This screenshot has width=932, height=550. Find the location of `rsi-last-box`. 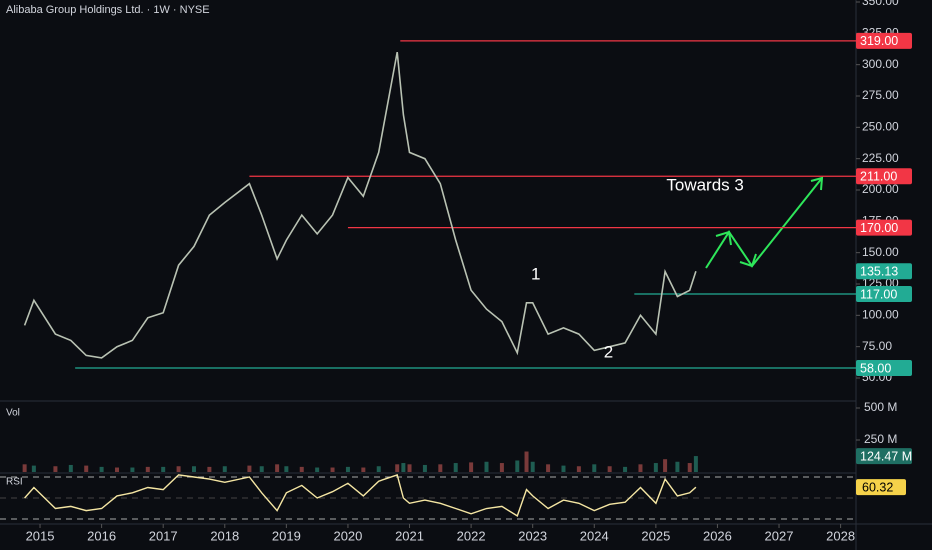

rsi-last-box is located at coordinates (881, 487).